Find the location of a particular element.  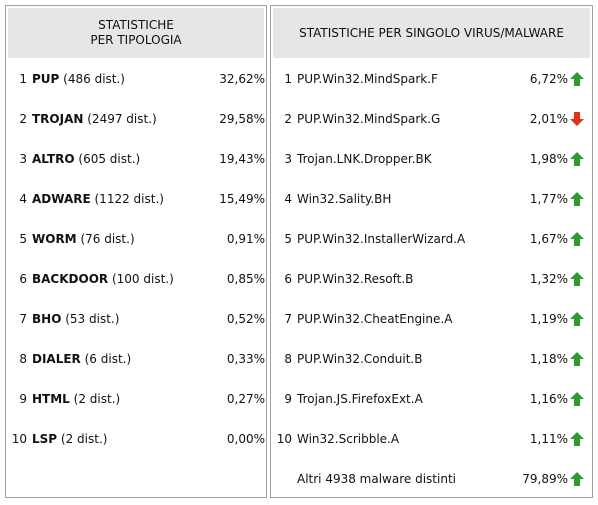

header-title: PER TIPOLOGIA is located at coordinates (136, 40).